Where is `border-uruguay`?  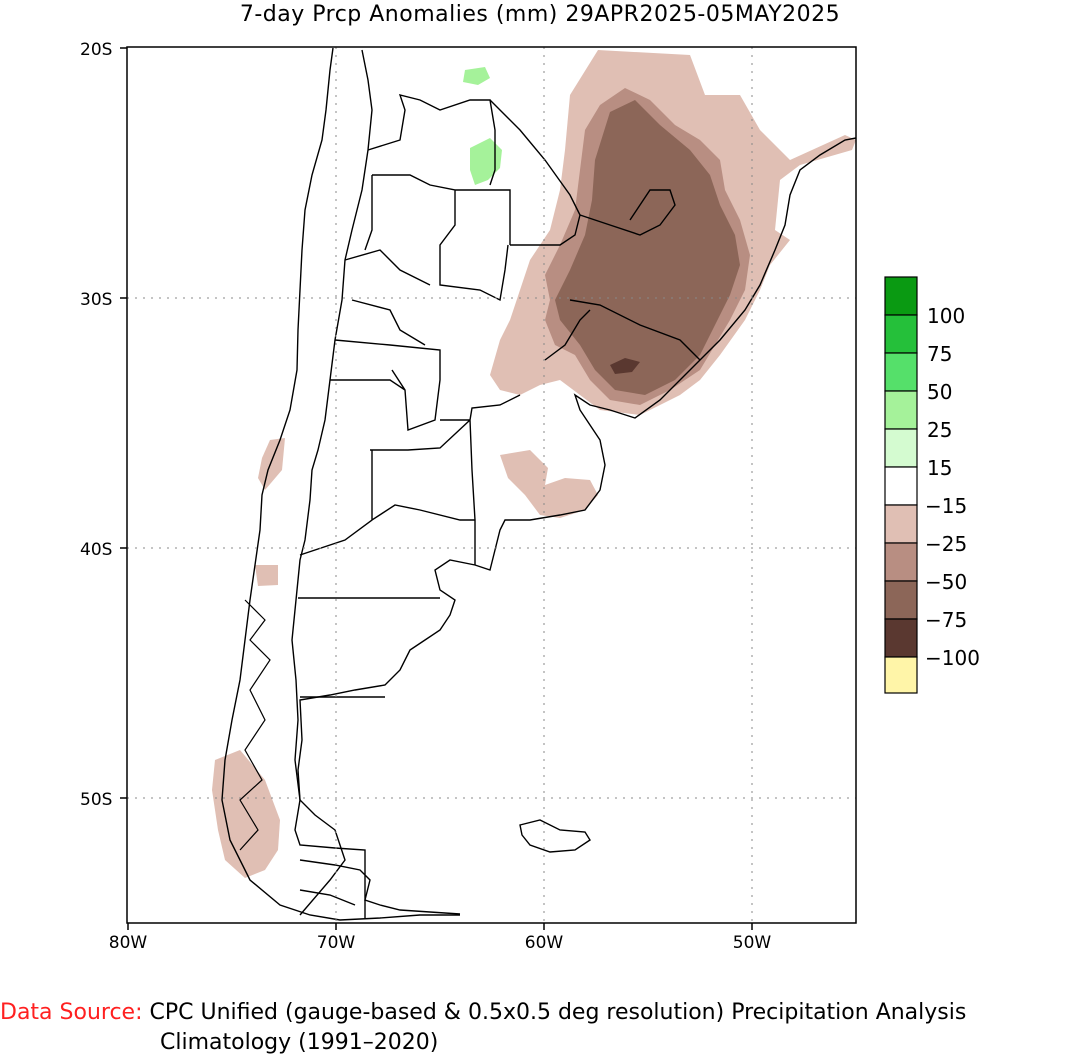 border-uruguay is located at coordinates (622, 330).